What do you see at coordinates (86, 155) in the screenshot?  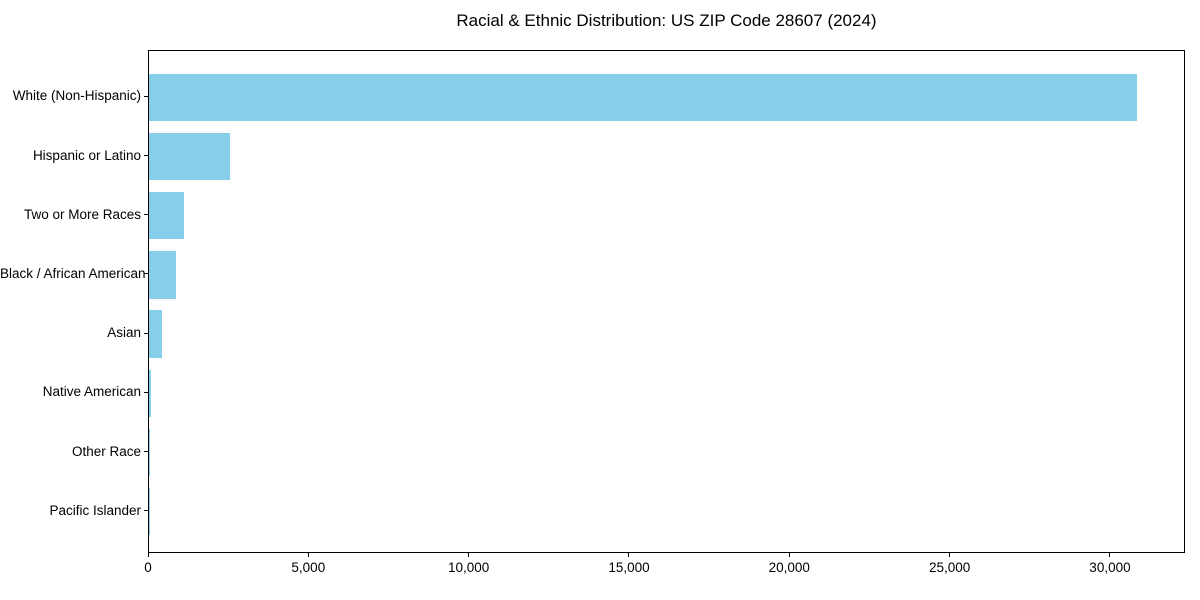 I see `y-tick-label: Hispanic or Latino` at bounding box center [86, 155].